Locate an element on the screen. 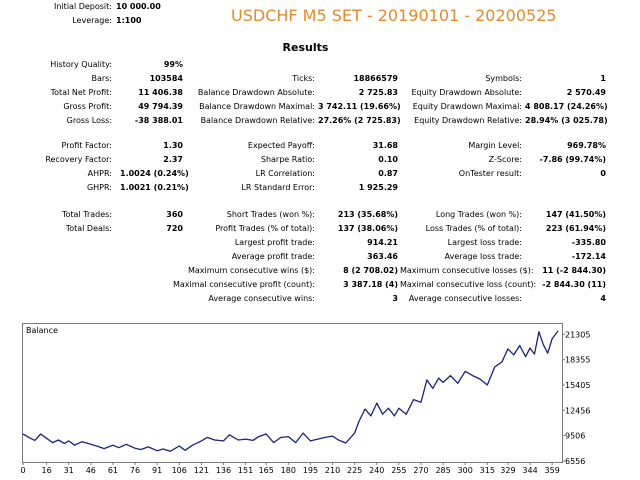 Image resolution: width=640 pixels, height=480 pixels. y-tick-label: 12456 is located at coordinates (577, 410).